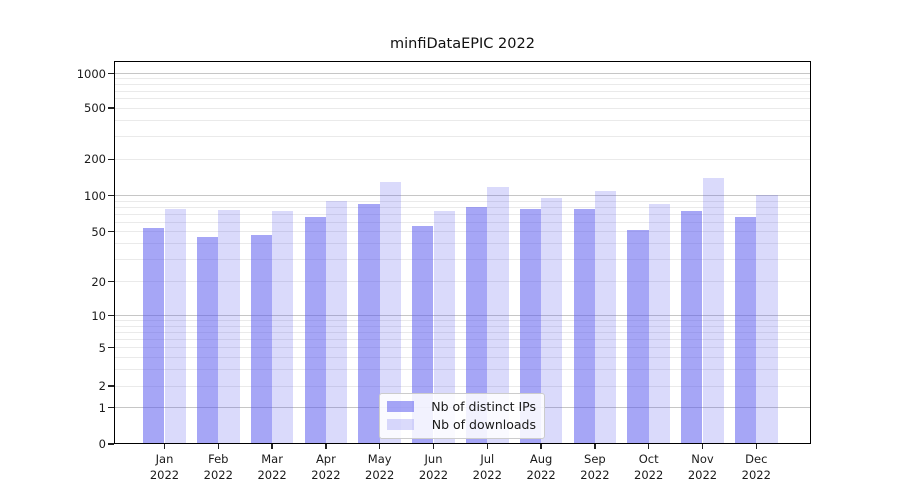  I want to click on legend-row-distinct-ips: Nb of distinct IPs, so click(461, 406).